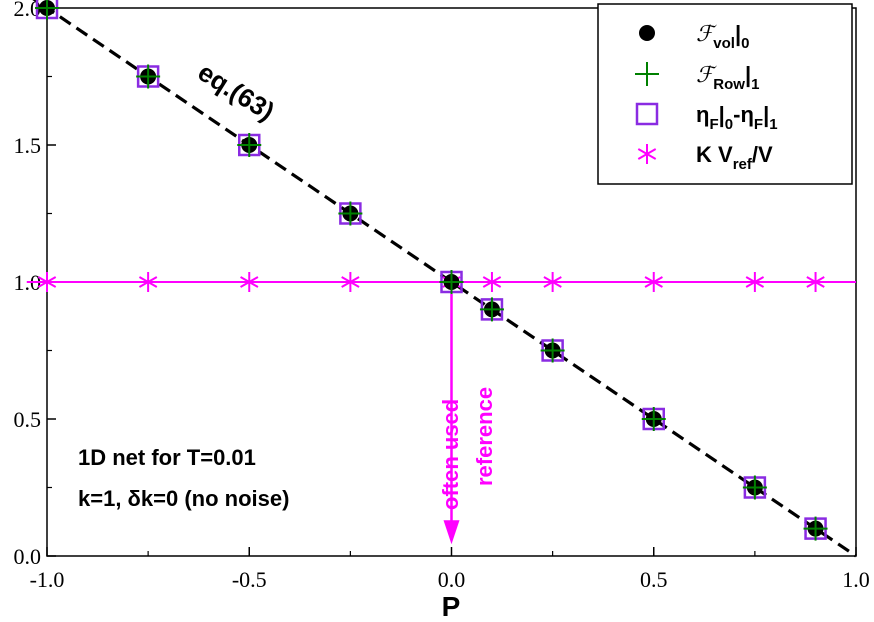  I want to click on legend-marker-asterisk, so click(647, 154).